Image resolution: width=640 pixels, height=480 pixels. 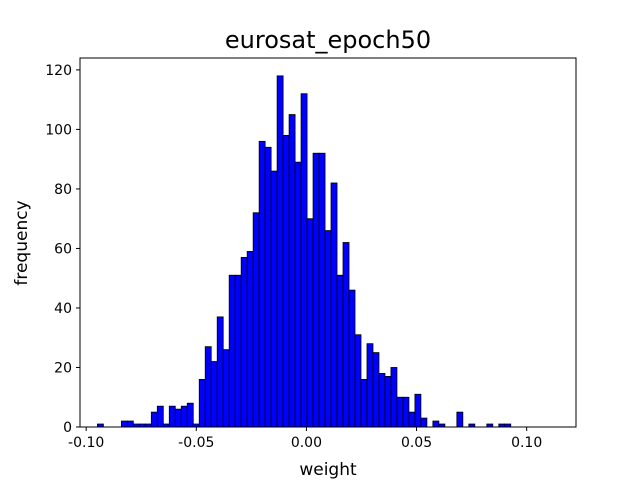 What do you see at coordinates (67, 428) in the screenshot?
I see `y-tick-label: 0` at bounding box center [67, 428].